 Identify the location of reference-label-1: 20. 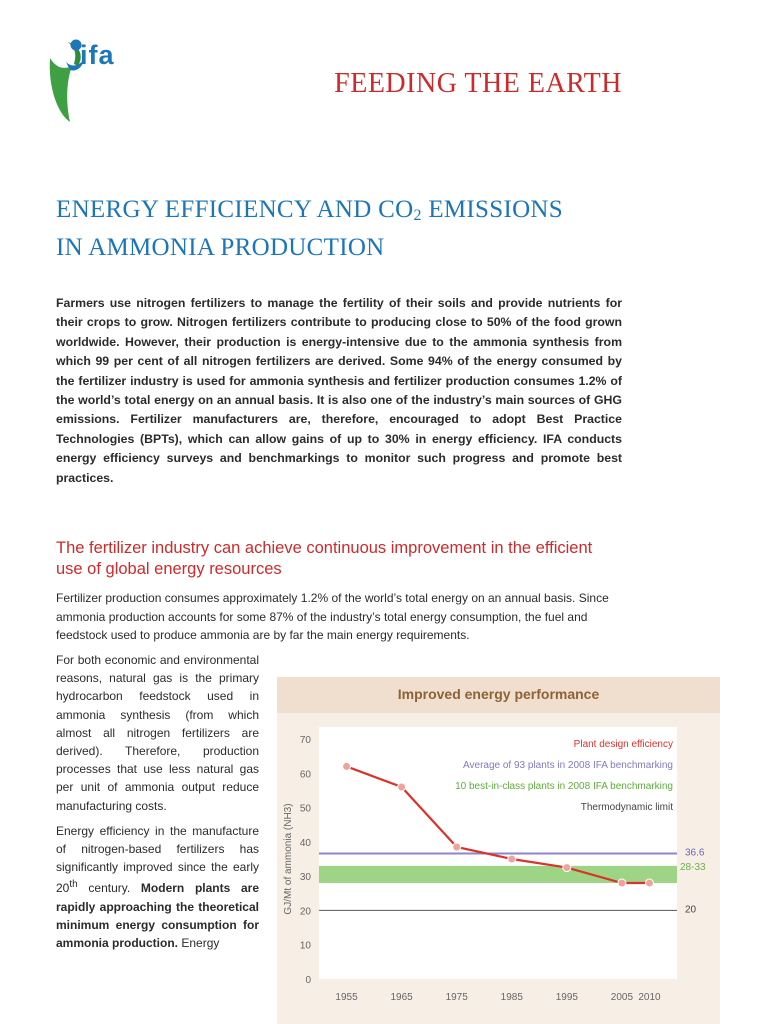
(691, 909).